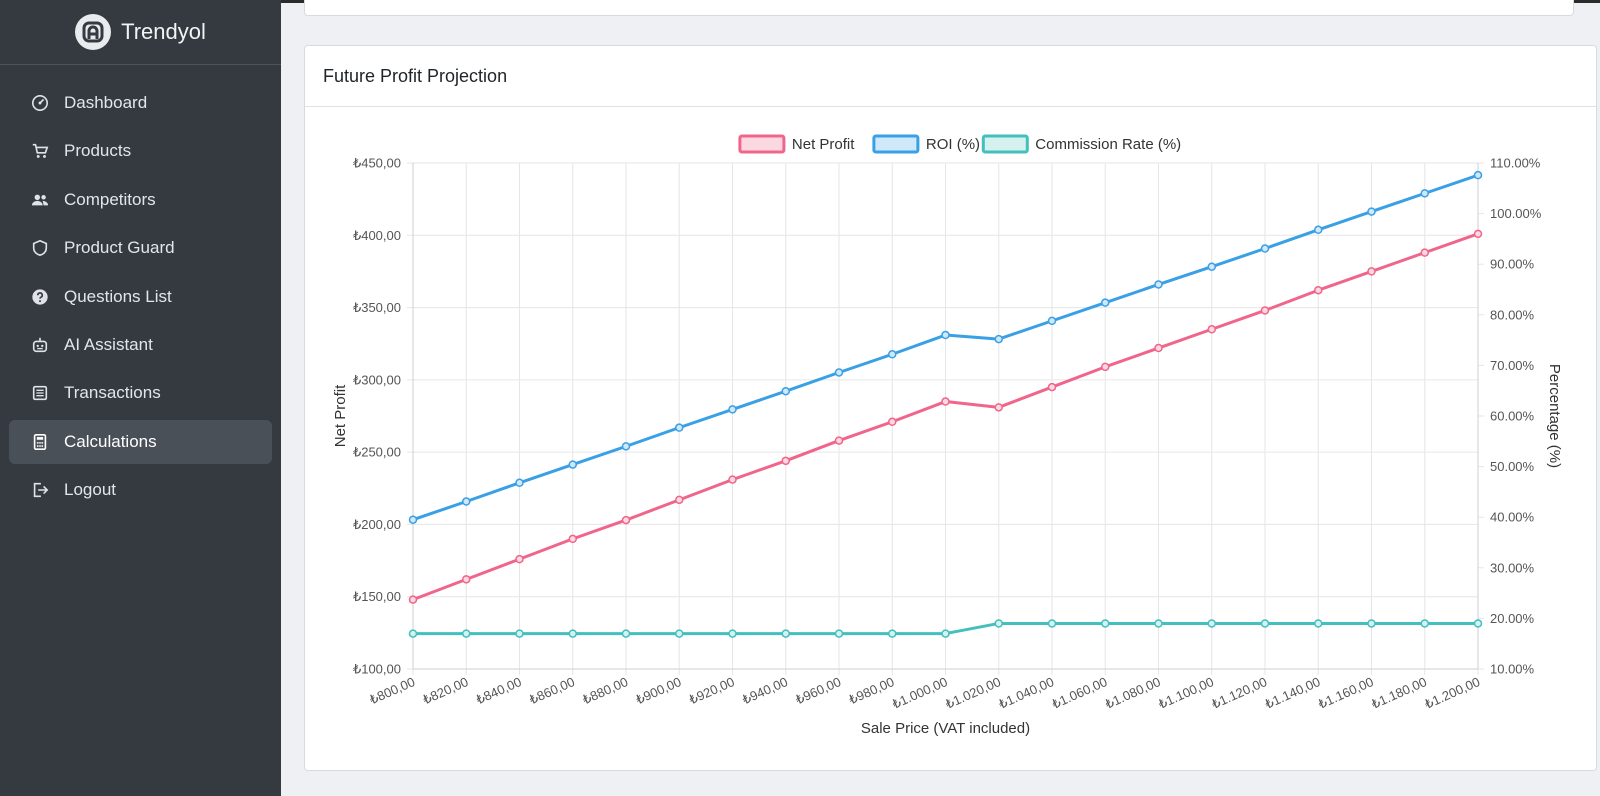 The width and height of the screenshot is (1600, 796). I want to click on brand-logo-icon, so click(93, 32).